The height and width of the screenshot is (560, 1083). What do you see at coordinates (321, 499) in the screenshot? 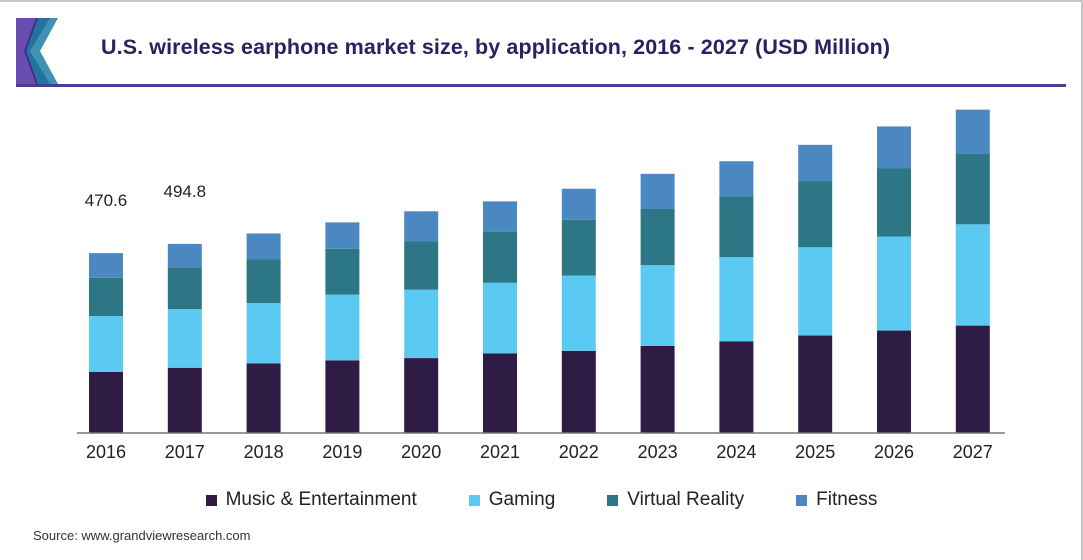
I see `legend-label: Music & Entertainment` at bounding box center [321, 499].